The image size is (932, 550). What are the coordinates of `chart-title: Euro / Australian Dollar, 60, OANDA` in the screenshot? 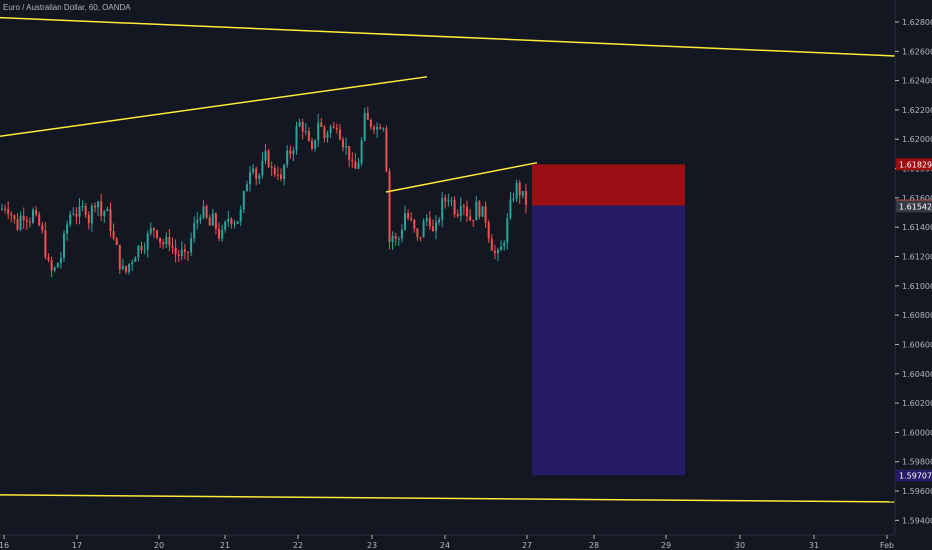 It's located at (67, 7).